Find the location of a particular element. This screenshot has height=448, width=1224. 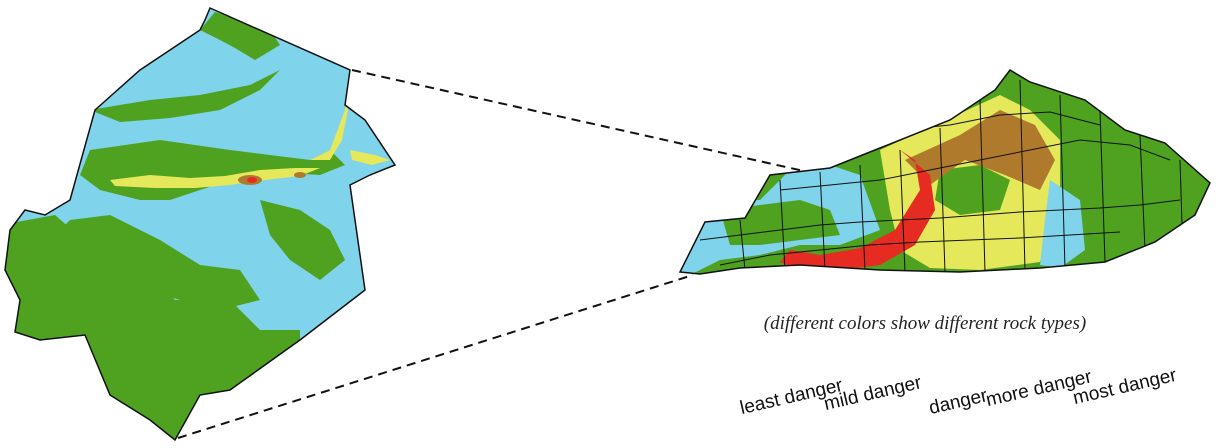

county-yellow-band is located at coordinates (250, 134).